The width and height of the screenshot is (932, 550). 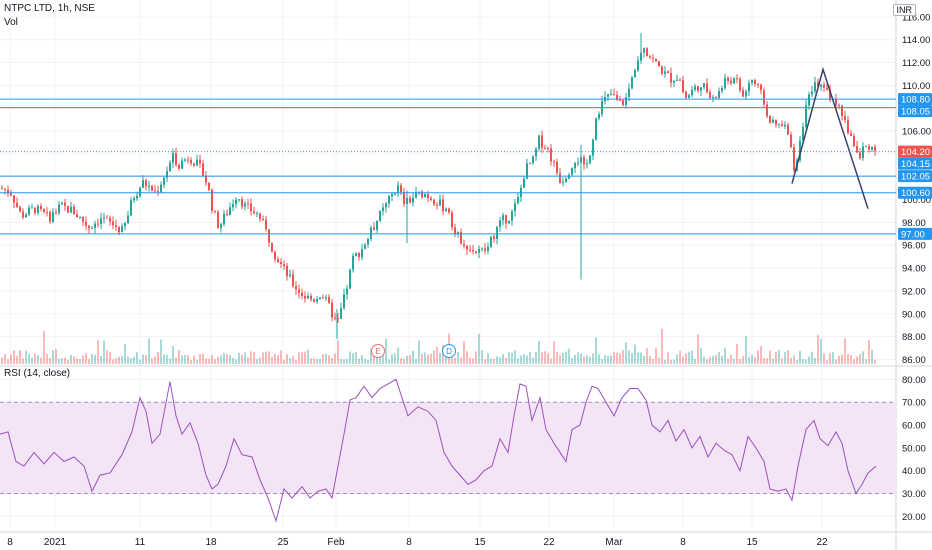 I want to click on event-marker-circle, so click(x=449, y=351).